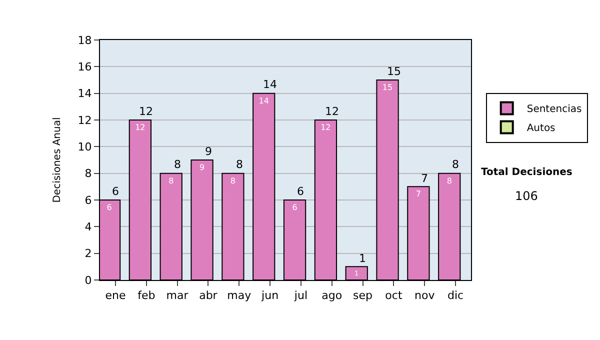 Image resolution: width=600 pixels, height=340 pixels. I want to click on x-tick-label: jul, so click(300, 295).